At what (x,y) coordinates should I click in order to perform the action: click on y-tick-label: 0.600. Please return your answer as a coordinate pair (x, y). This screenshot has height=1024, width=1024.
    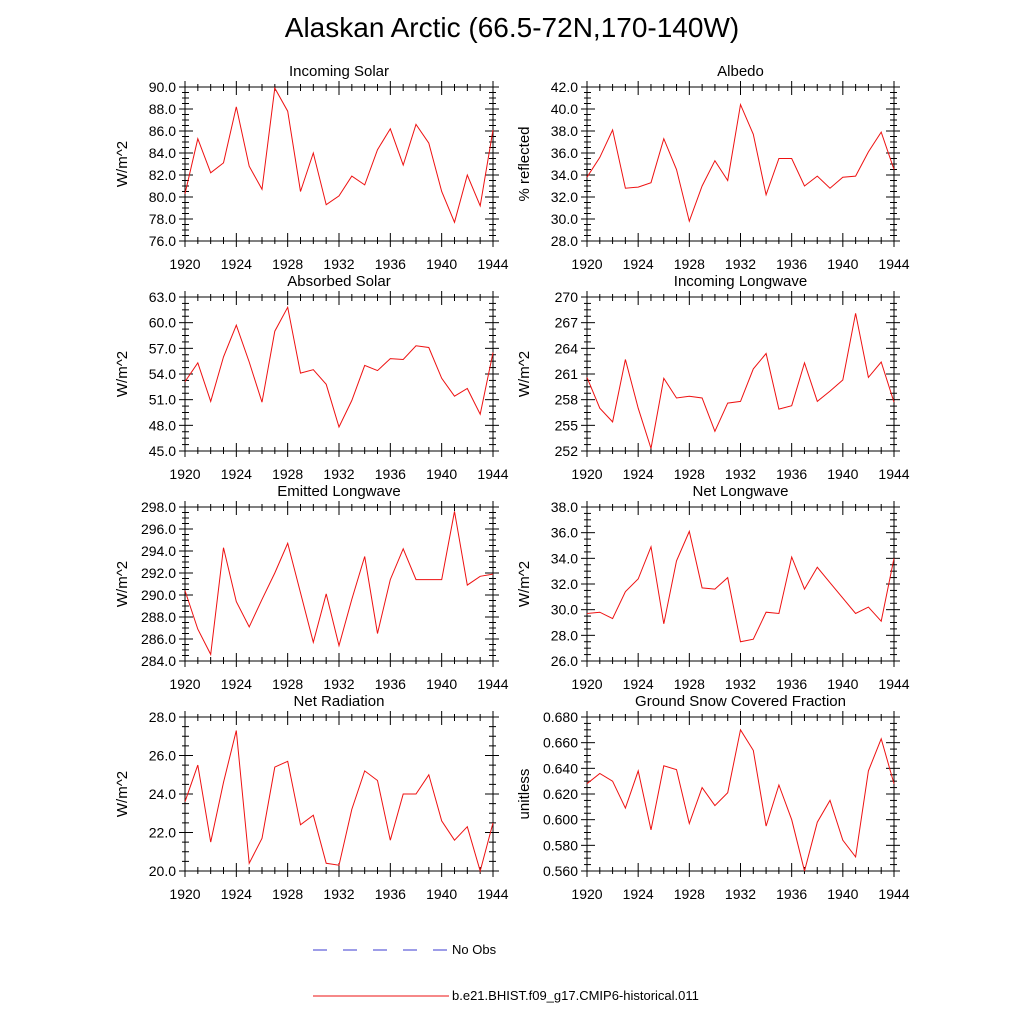
    Looking at the image, I should click on (560, 820).